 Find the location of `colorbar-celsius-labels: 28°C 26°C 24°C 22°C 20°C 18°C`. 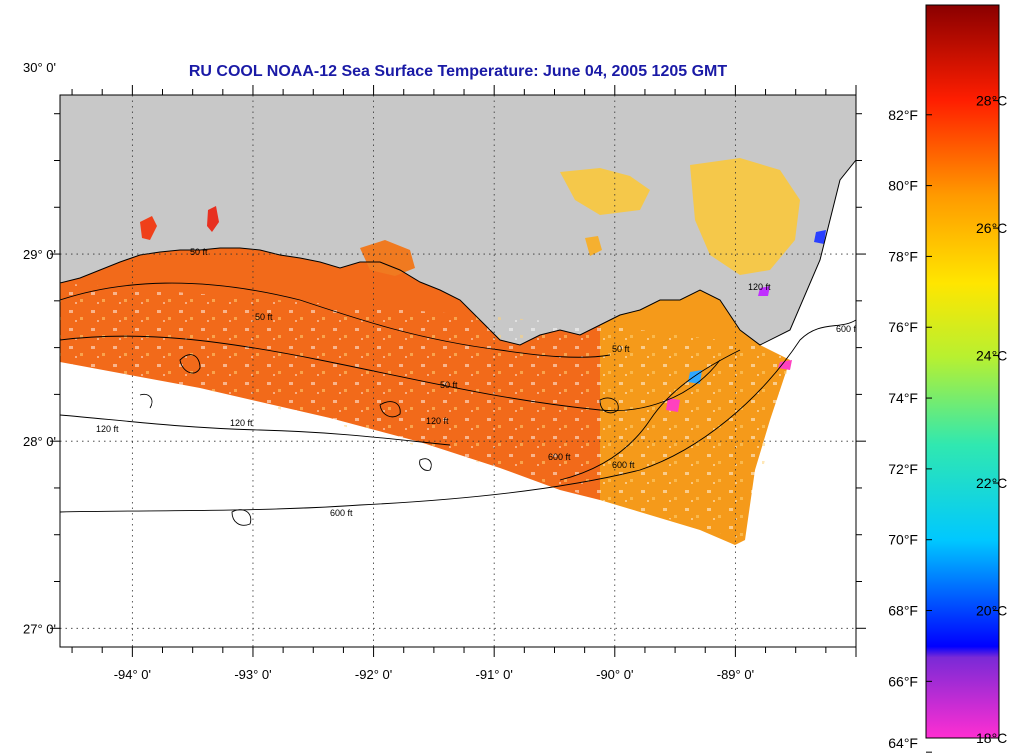

colorbar-celsius-labels: 28°C 26°C 24°C 22°C 20°C 18°C is located at coordinates (991, 419).